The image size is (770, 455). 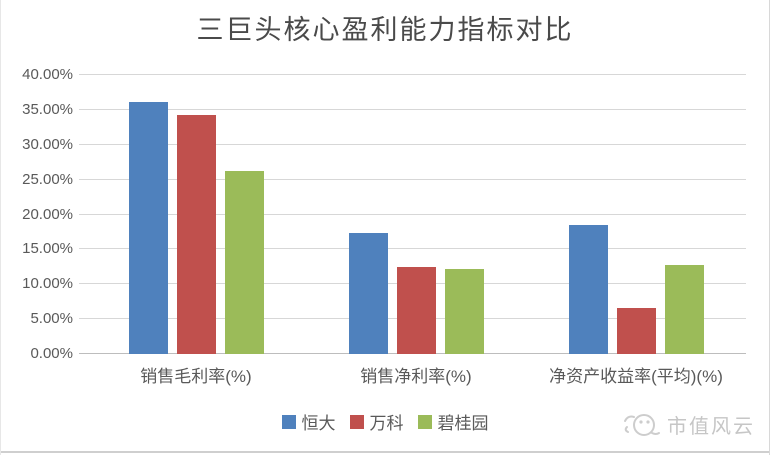 What do you see at coordinates (642, 424) in the screenshot?
I see `mascot-logo-icon` at bounding box center [642, 424].